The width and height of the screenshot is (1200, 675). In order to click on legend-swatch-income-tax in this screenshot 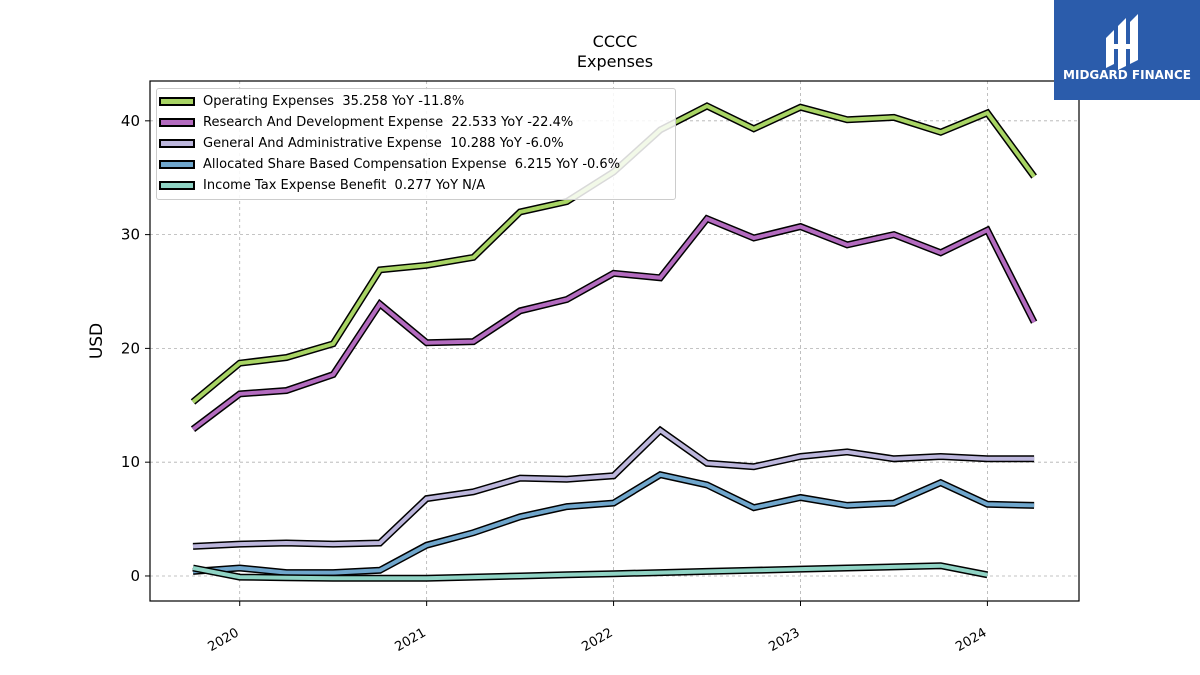, I will do `click(177, 185)`.